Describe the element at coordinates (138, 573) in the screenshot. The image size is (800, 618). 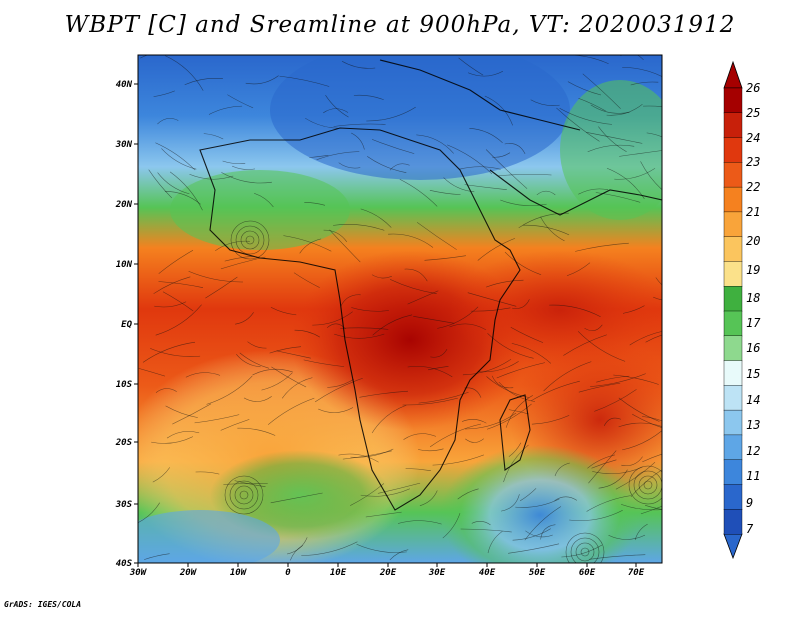
I see `lon-label: 30W` at that location.